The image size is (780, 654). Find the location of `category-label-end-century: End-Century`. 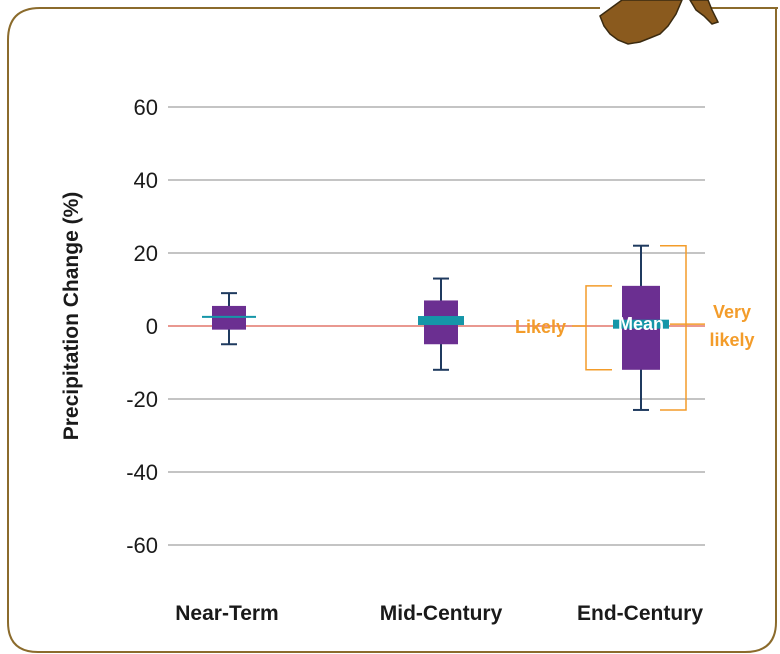

category-label-end-century: End-Century is located at coordinates (640, 613).